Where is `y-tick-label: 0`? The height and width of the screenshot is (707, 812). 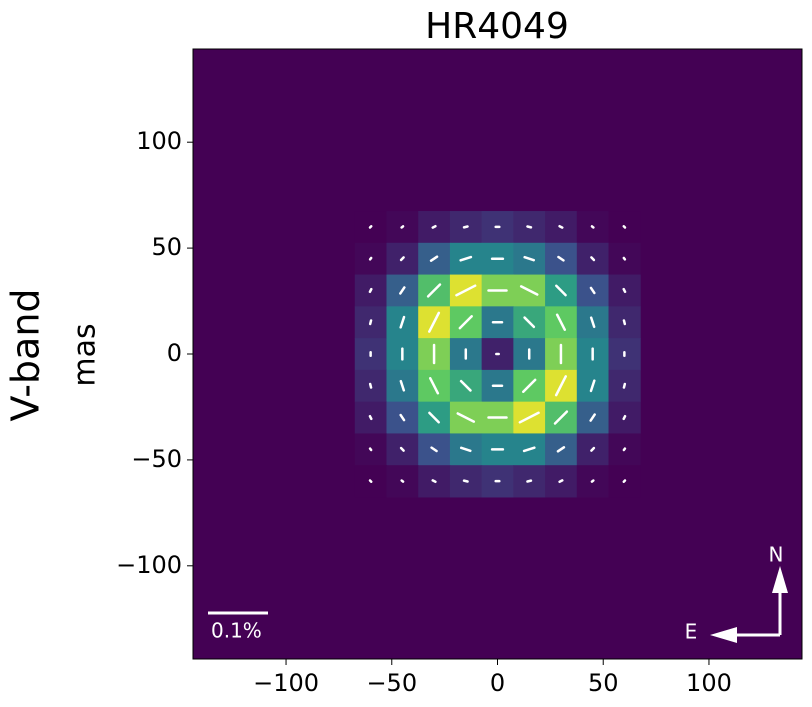 y-tick-label: 0 is located at coordinates (174, 353).